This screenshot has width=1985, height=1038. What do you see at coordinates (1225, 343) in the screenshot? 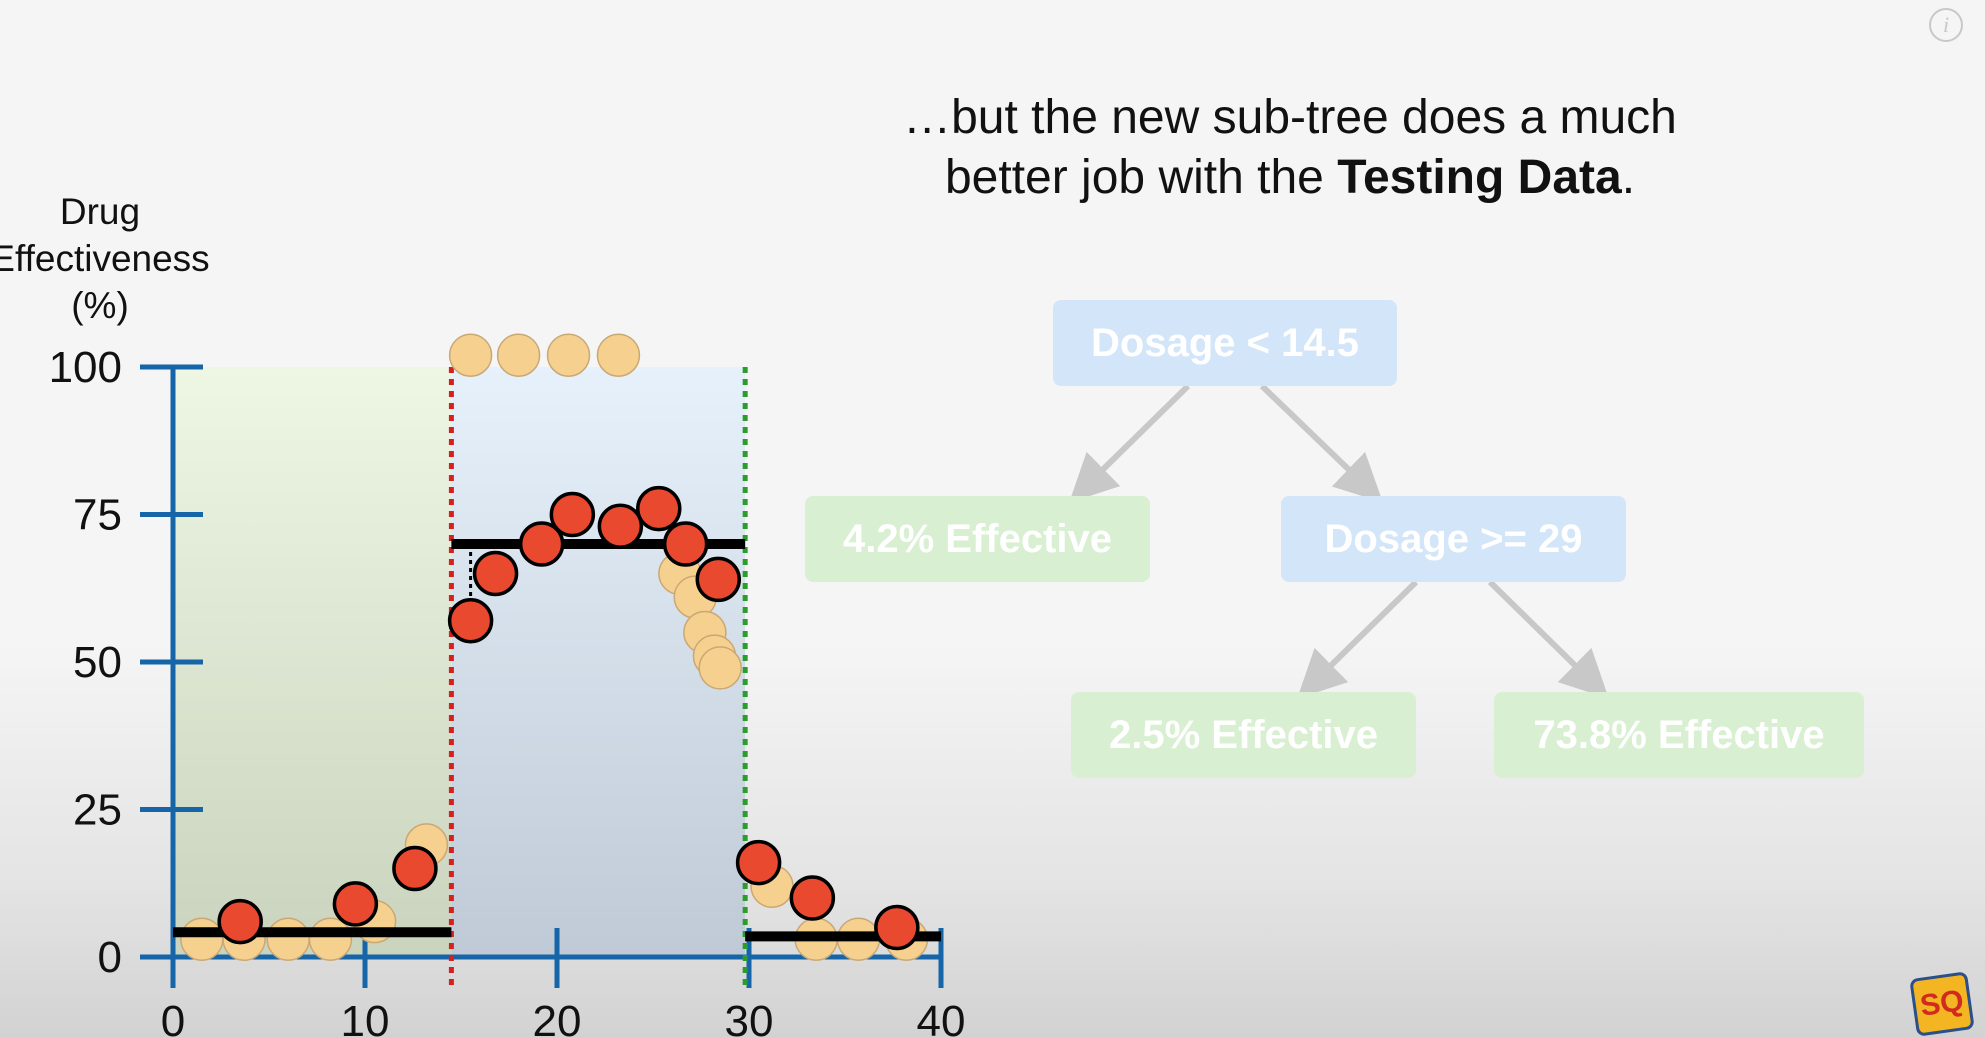
I see `tree-root-node: Dosage < 14.5` at bounding box center [1225, 343].